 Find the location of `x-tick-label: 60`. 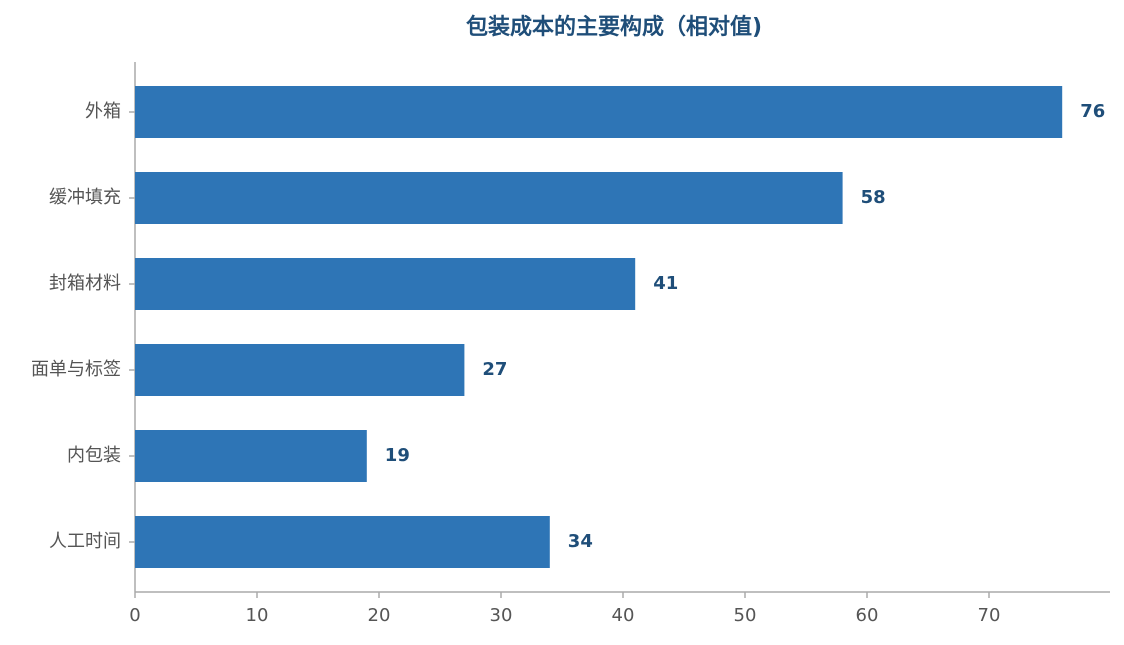

x-tick-label: 60 is located at coordinates (867, 615).